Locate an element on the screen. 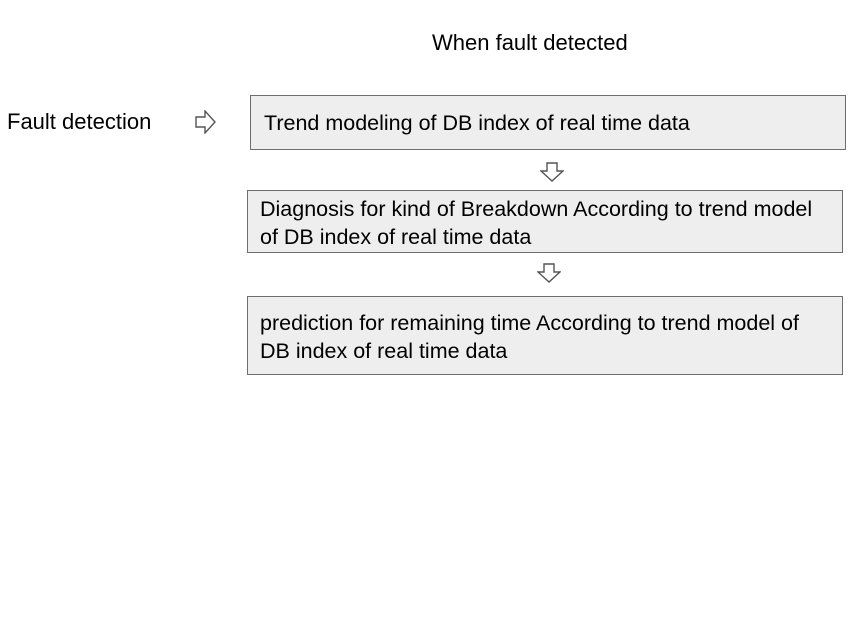 This screenshot has width=856, height=638. fault-detection-label: Fault detection is located at coordinates (79, 121).